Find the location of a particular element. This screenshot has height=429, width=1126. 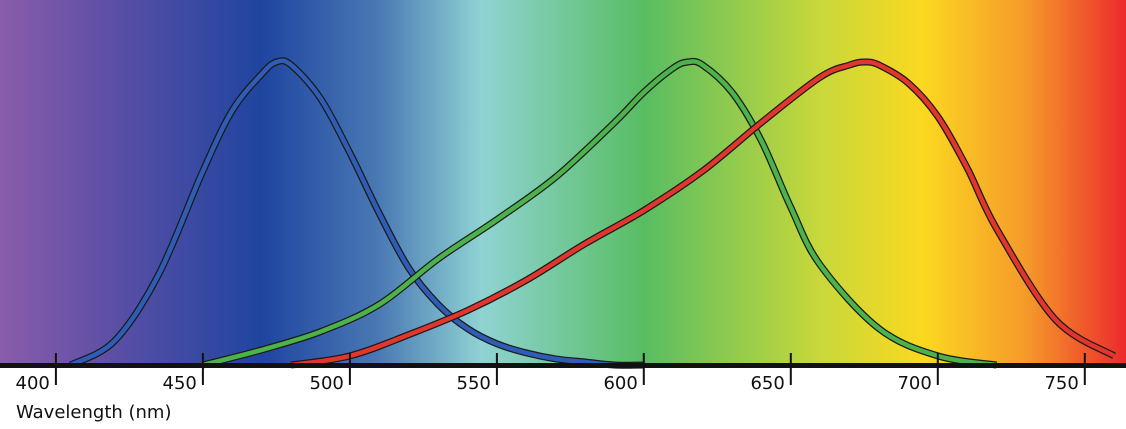

x-axis-title: Wavelength (nm) is located at coordinates (94, 412).